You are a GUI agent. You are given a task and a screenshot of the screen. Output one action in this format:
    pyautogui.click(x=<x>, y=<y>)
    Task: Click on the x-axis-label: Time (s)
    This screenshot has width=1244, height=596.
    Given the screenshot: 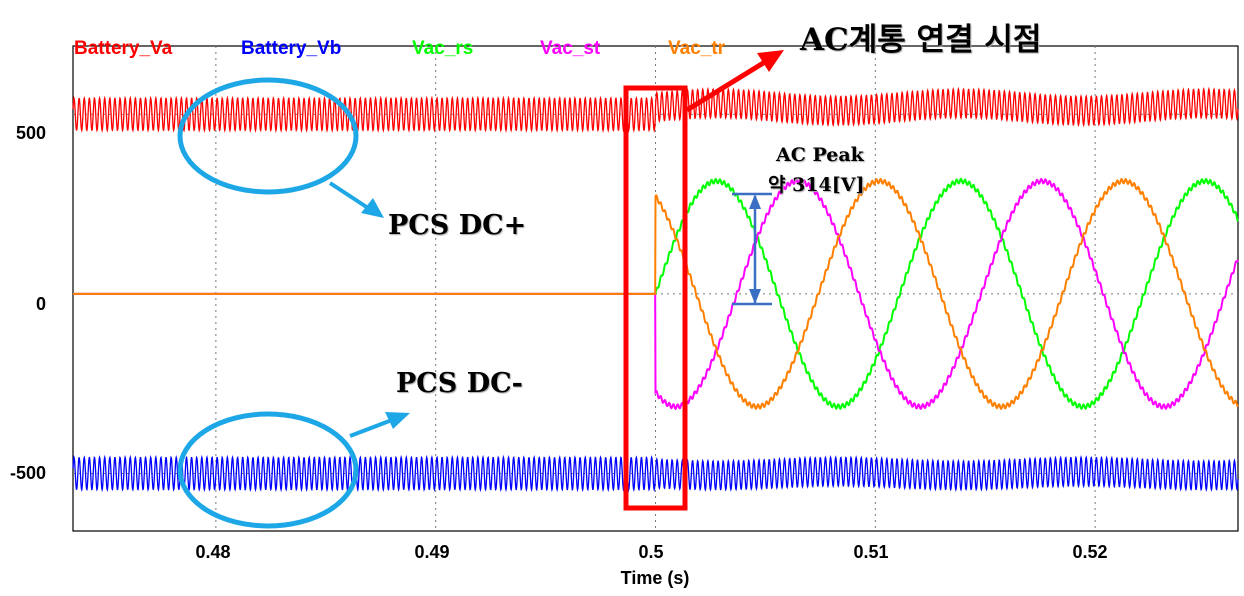 What is the action you would take?
    pyautogui.click(x=655, y=578)
    